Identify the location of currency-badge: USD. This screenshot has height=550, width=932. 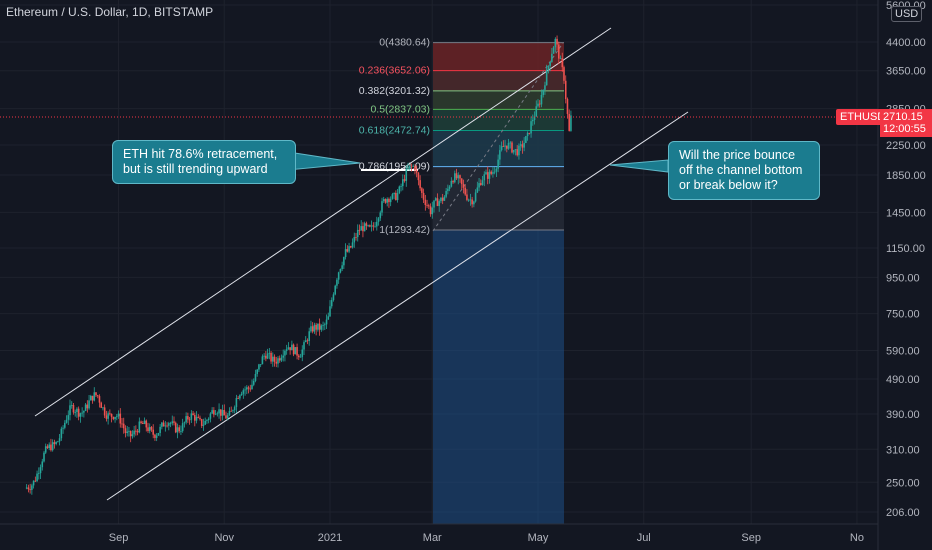
(907, 14).